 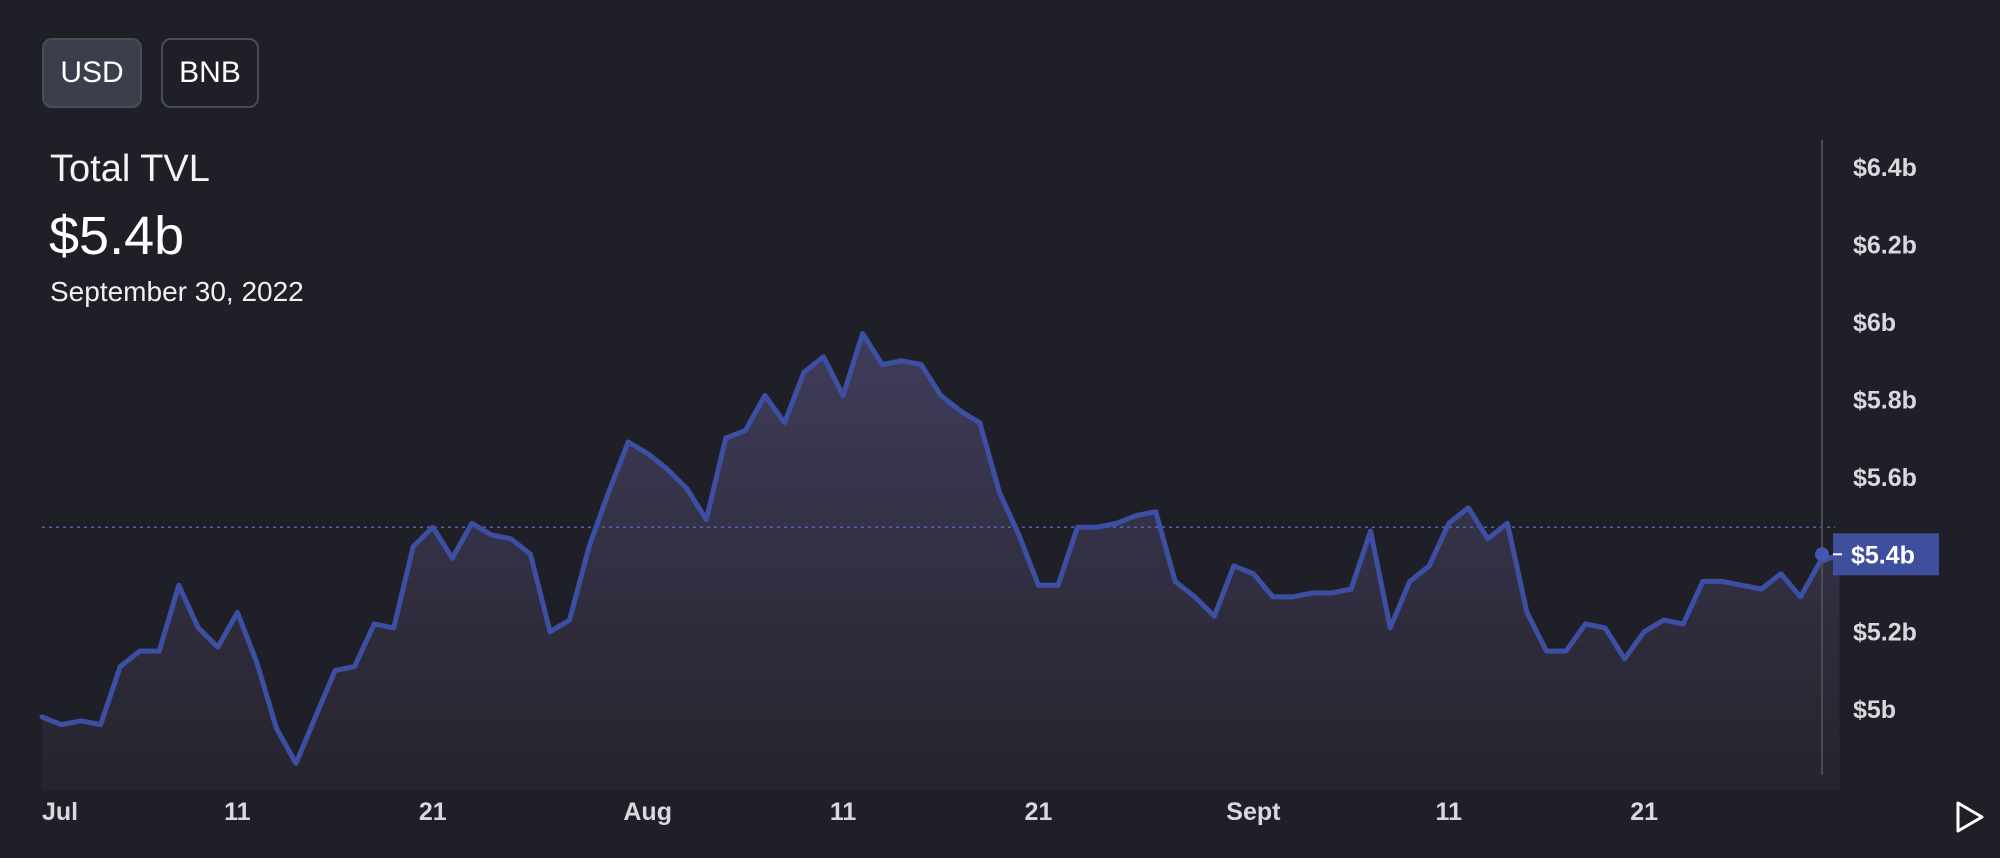 What do you see at coordinates (647, 812) in the screenshot?
I see `x-tick-label: Aug` at bounding box center [647, 812].